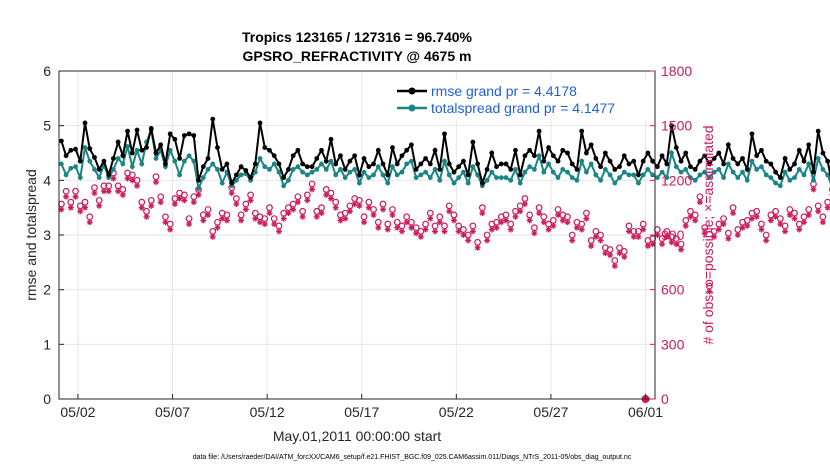 Image resolution: width=830 pixels, height=470 pixels. What do you see at coordinates (47, 235) in the screenshot?
I see `y-tick-label: 3` at bounding box center [47, 235].